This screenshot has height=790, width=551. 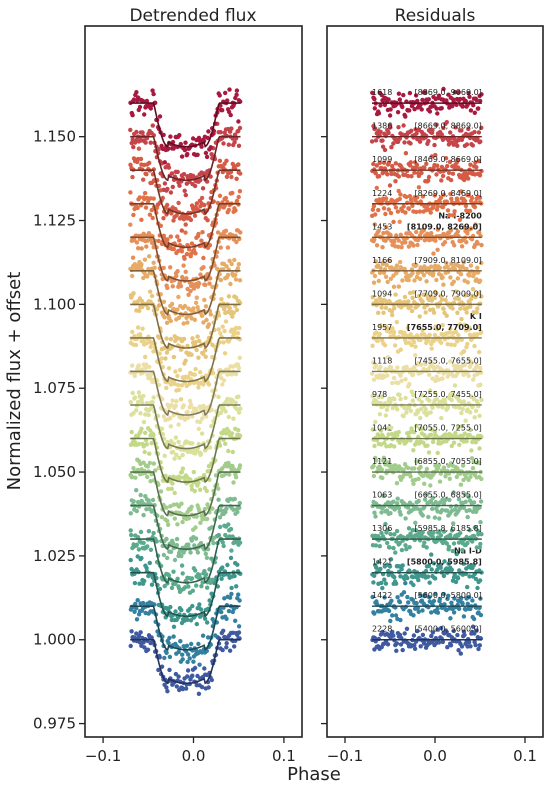 What do you see at coordinates (185, 527) in the screenshot?
I see `transit-model-line` at bounding box center [185, 527].